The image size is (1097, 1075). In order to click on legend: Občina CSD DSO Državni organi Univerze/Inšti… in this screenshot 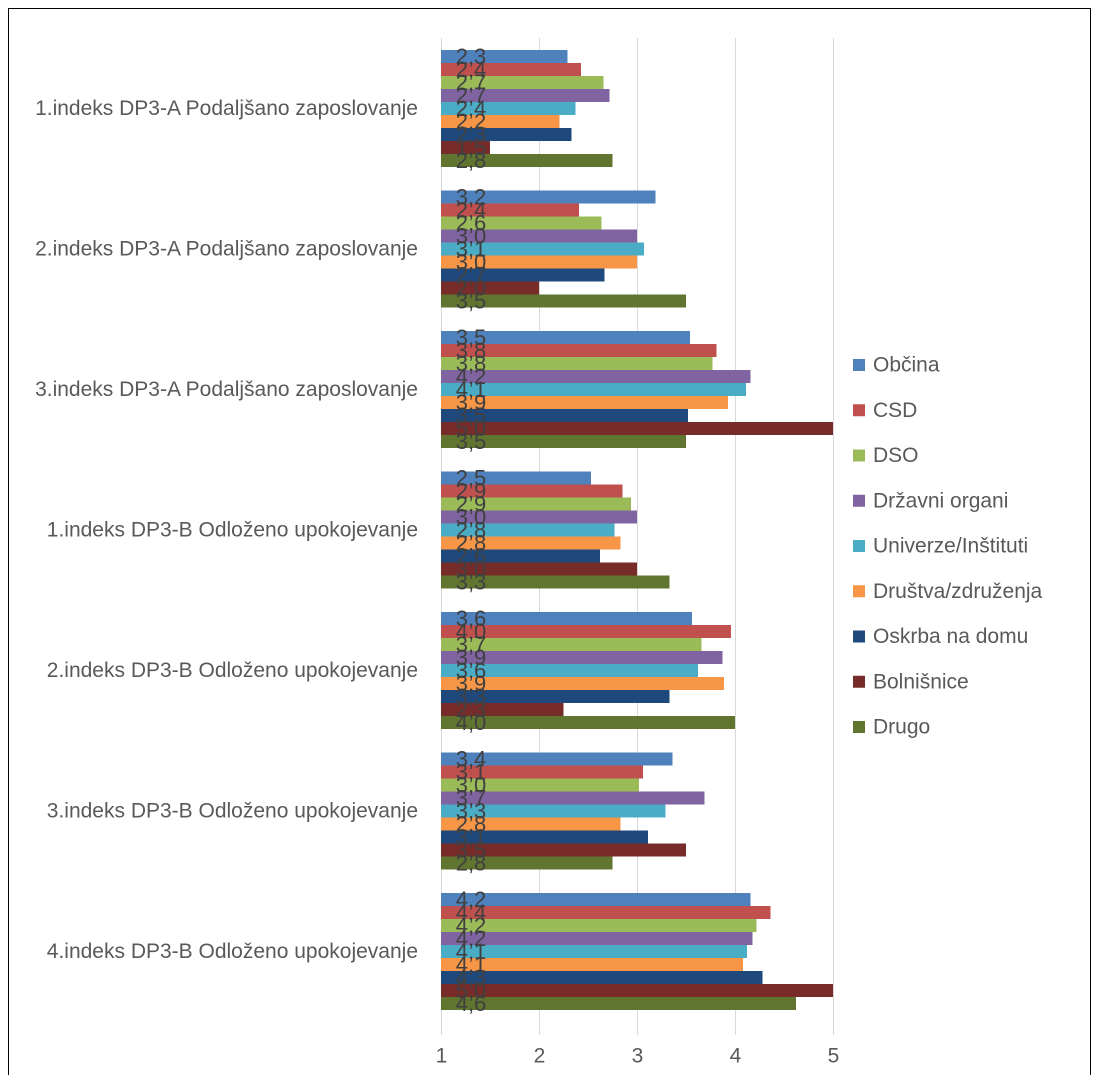, I will do `click(948, 546)`.